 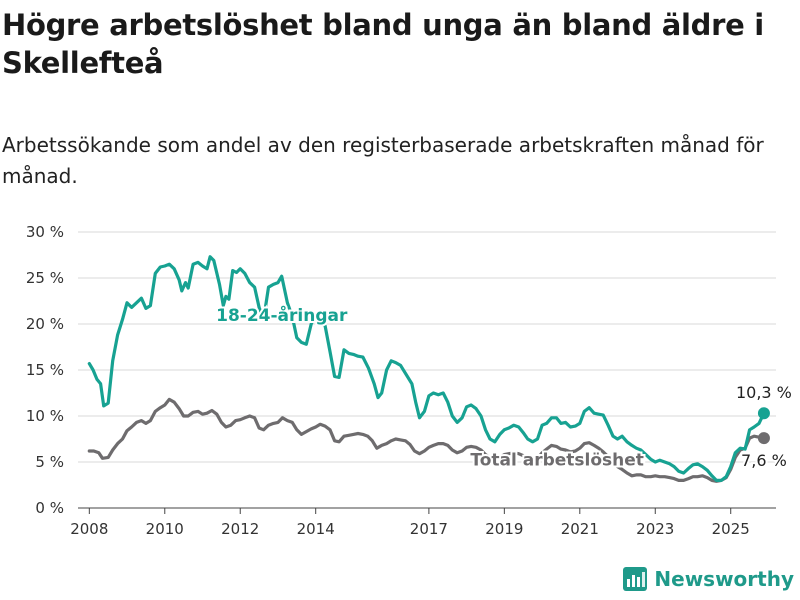 I want to click on y-axis-ticks: 0 % 5 % 10 % 15 % 20 % 25 % 30 %, so click(x=45, y=370).